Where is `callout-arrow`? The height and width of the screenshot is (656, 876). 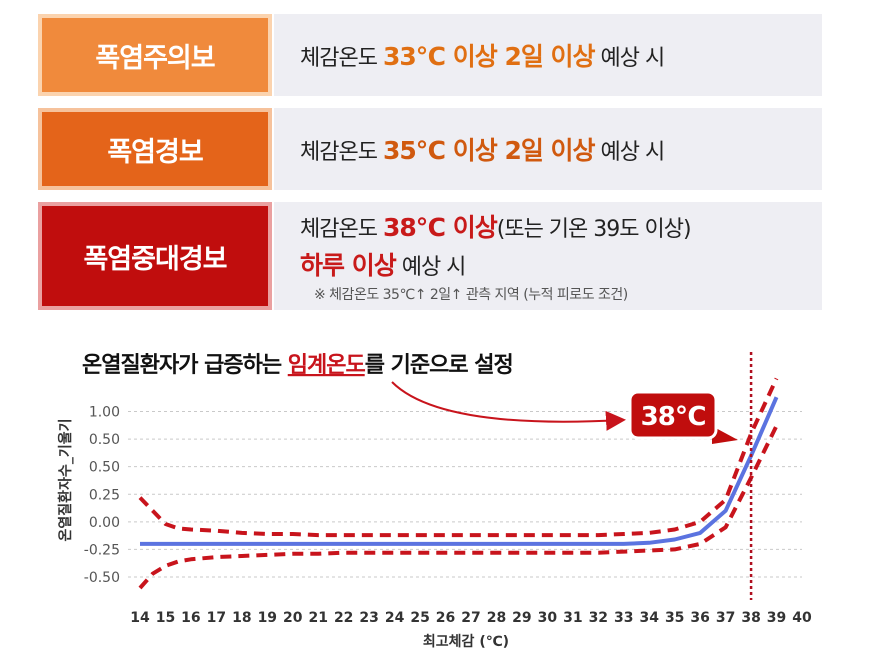
callout-arrow is located at coordinates (508, 406).